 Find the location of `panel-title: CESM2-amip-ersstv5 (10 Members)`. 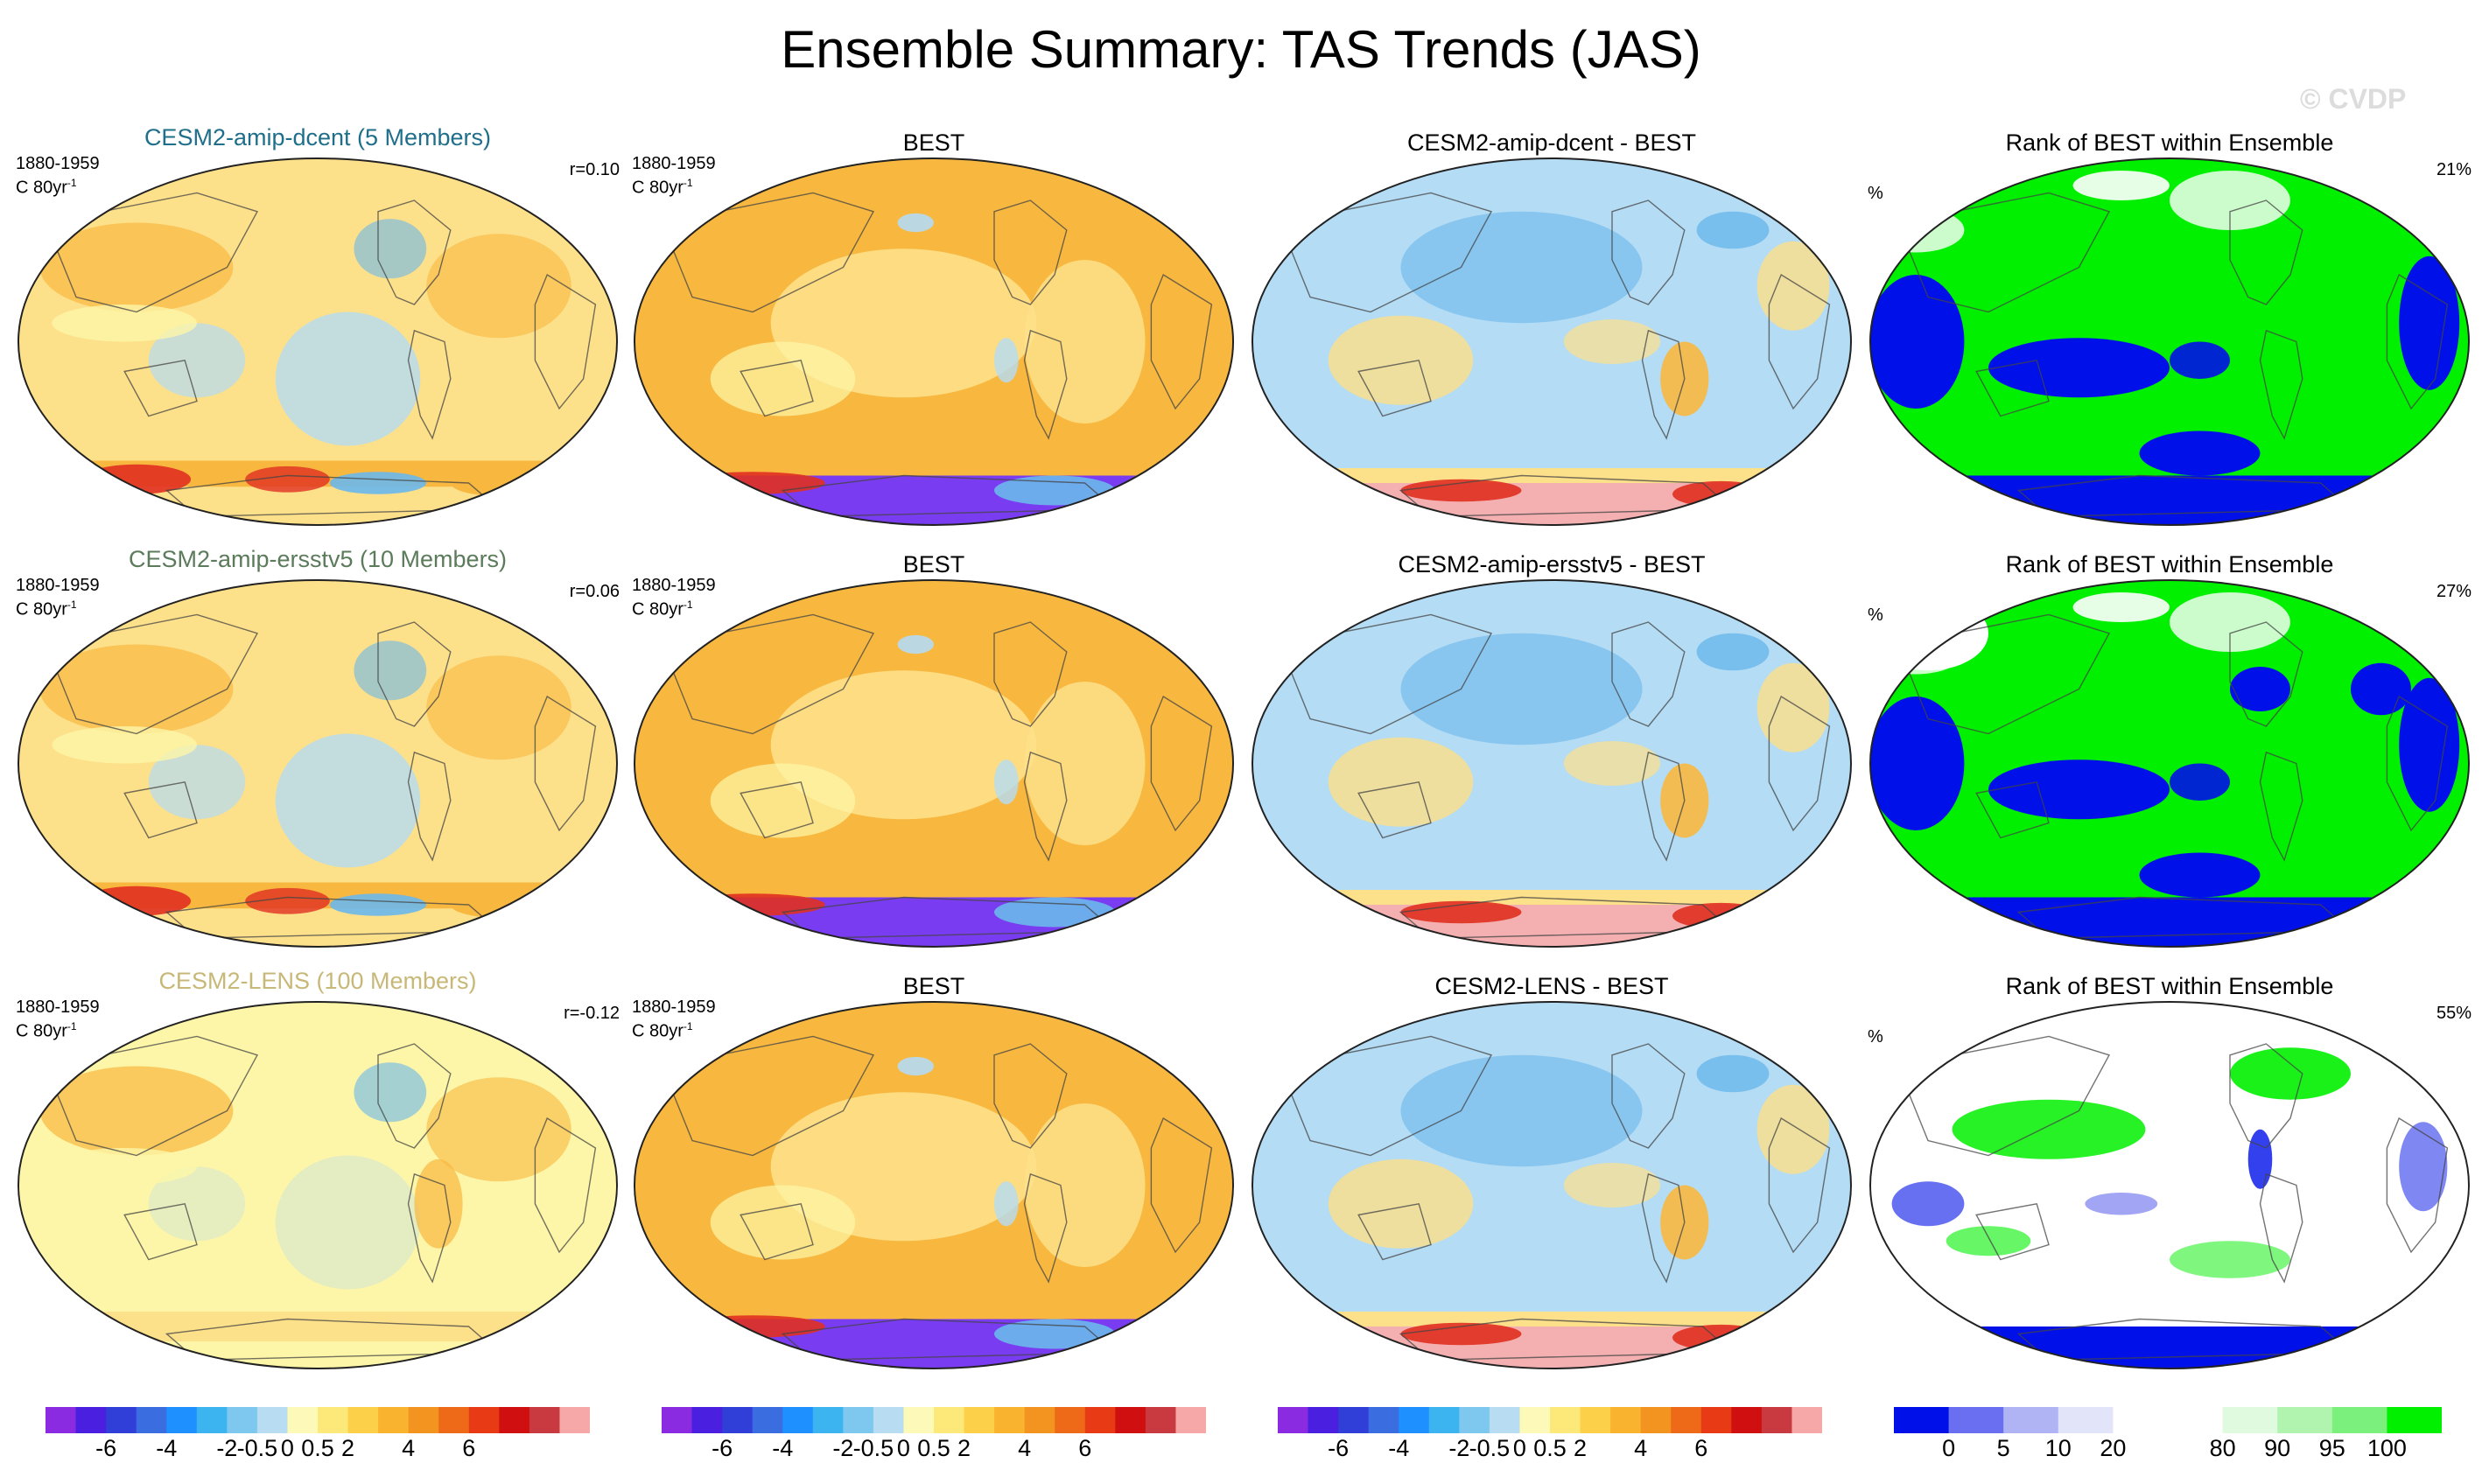

panel-title: CESM2-amip-ersstv5 (10 Members) is located at coordinates (318, 559).